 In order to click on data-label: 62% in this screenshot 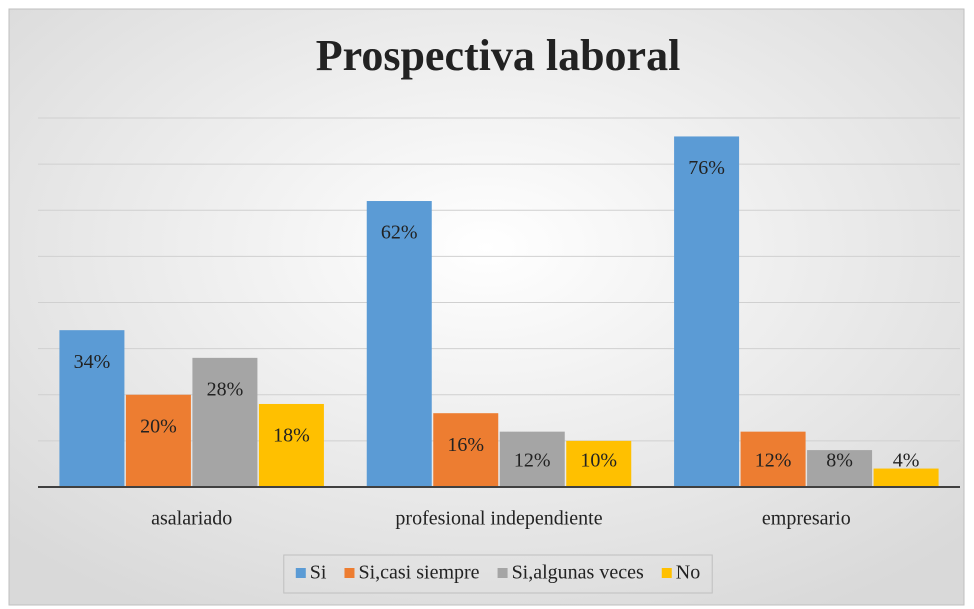, I will do `click(399, 233)`.